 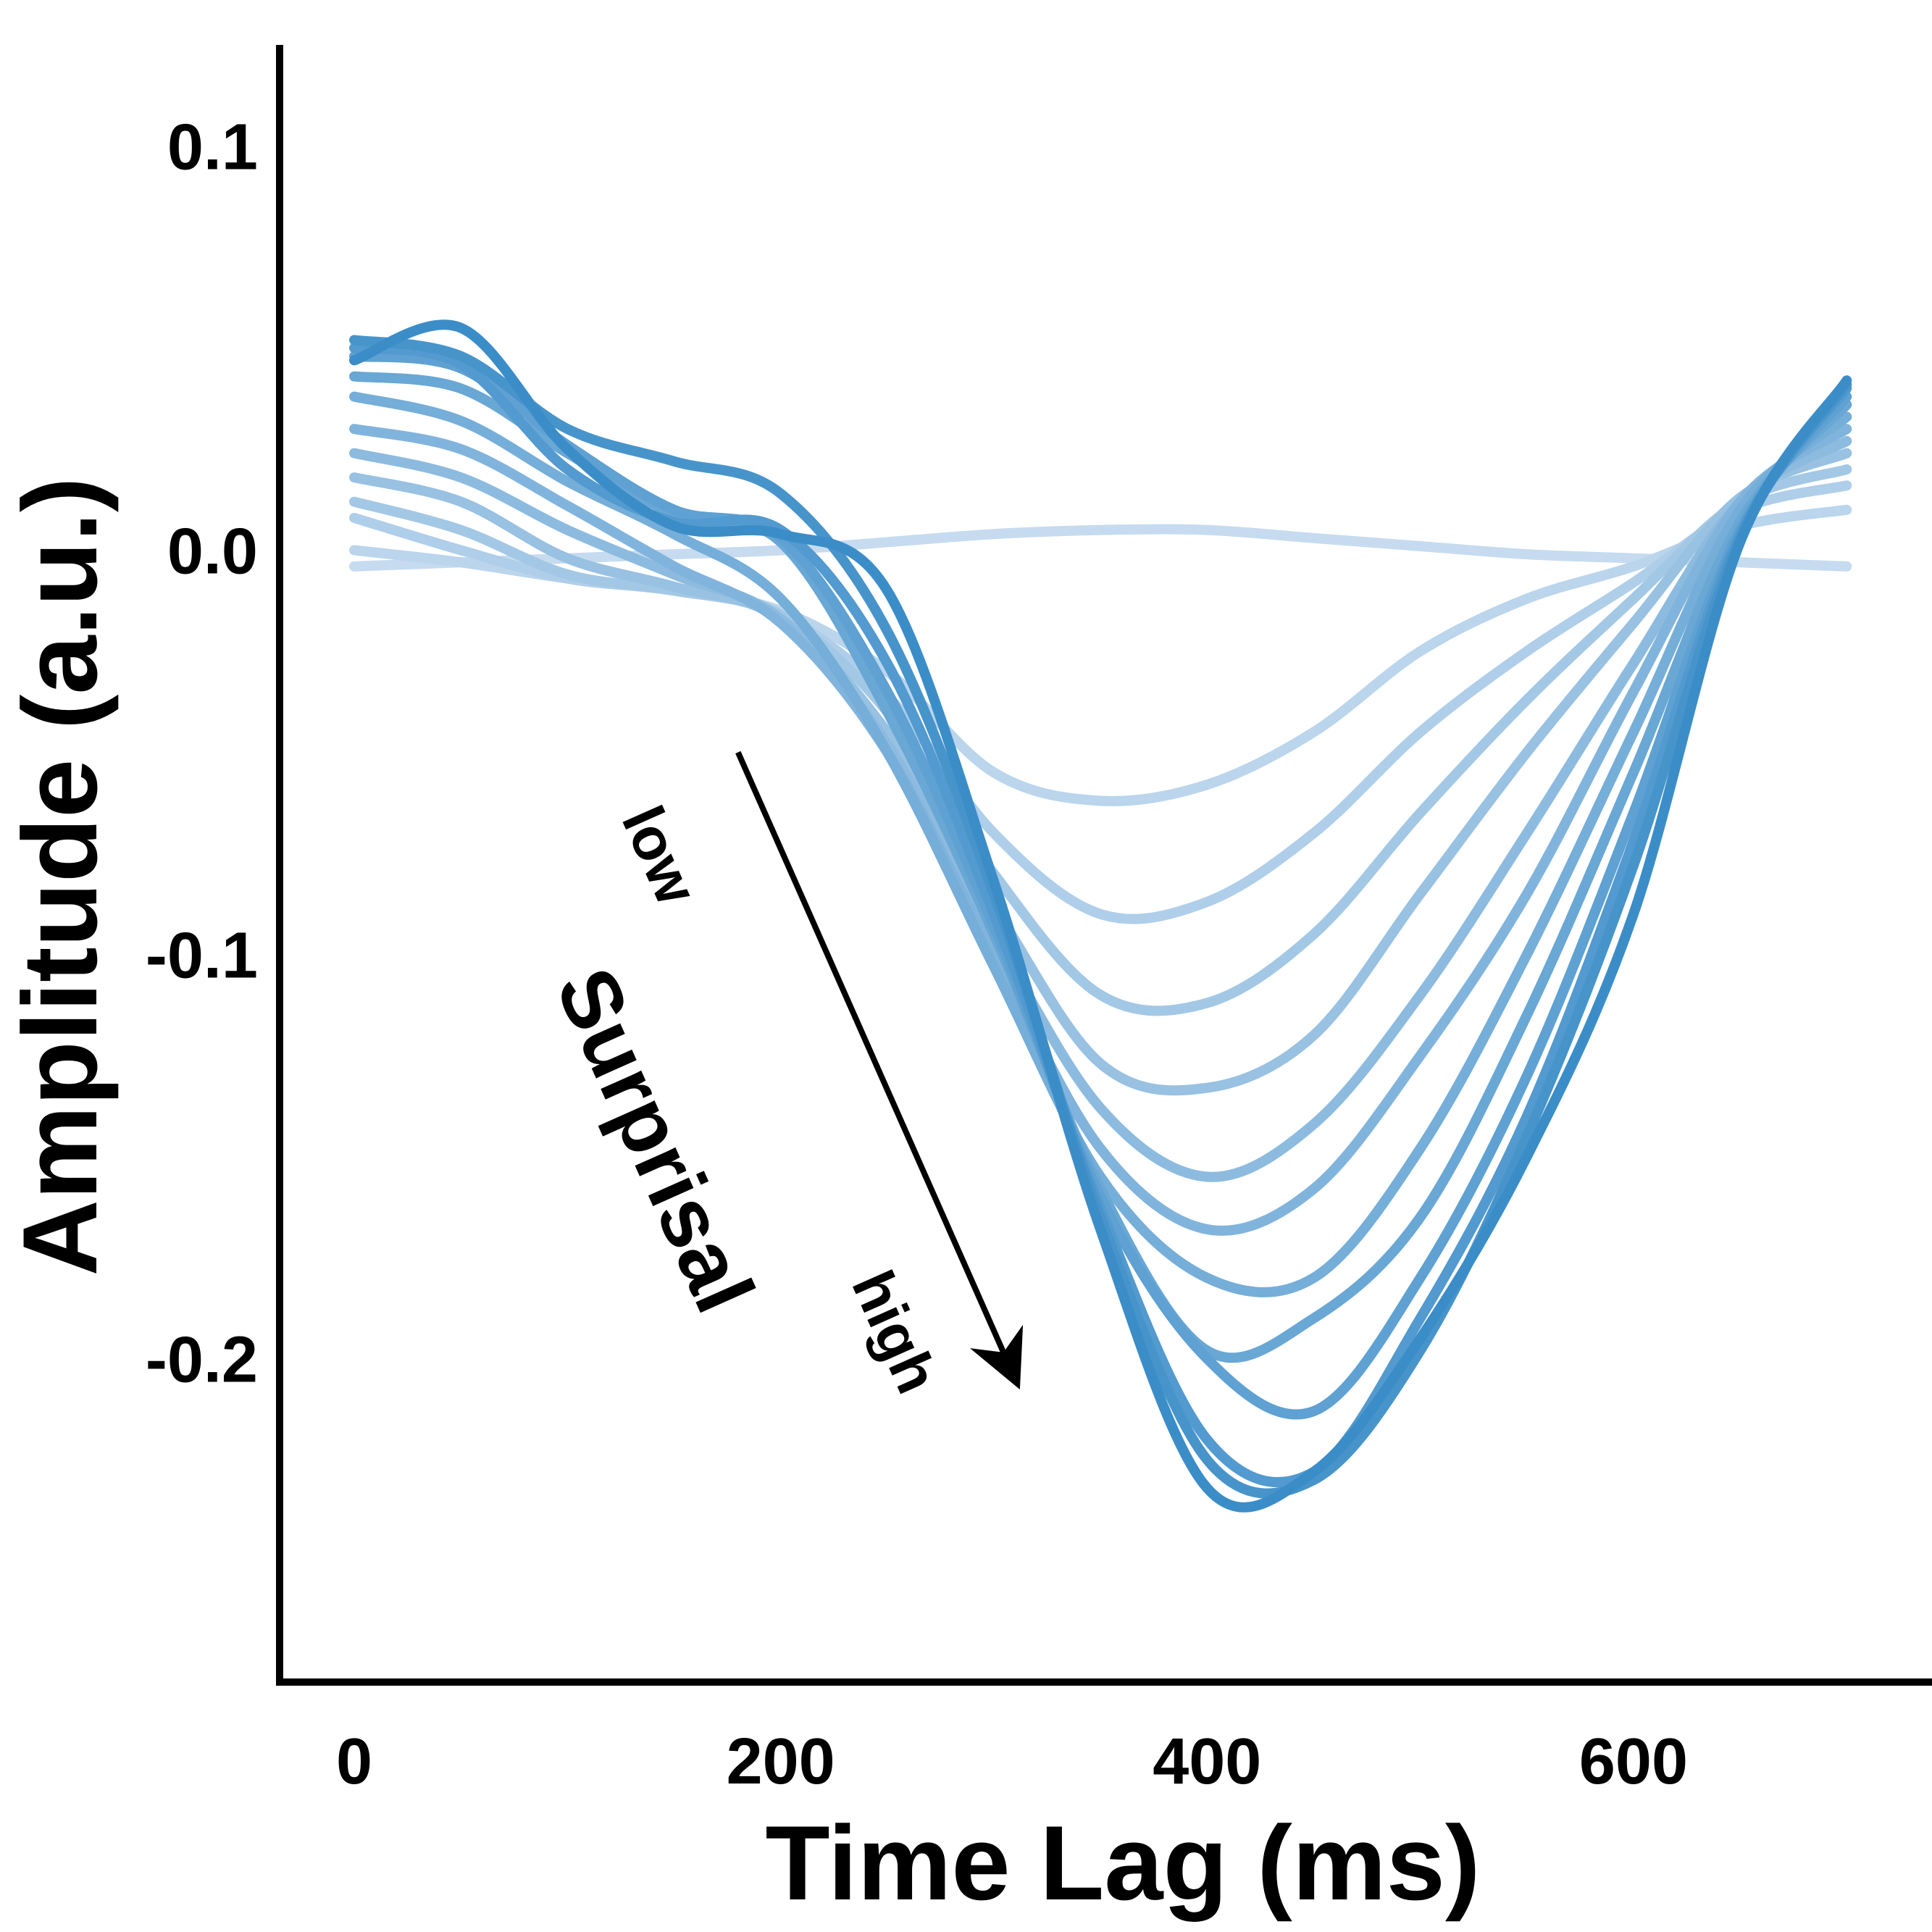 I want to click on y-tick-labels: 0.1 0.0 -0.1 -0.2, so click(x=202, y=754).